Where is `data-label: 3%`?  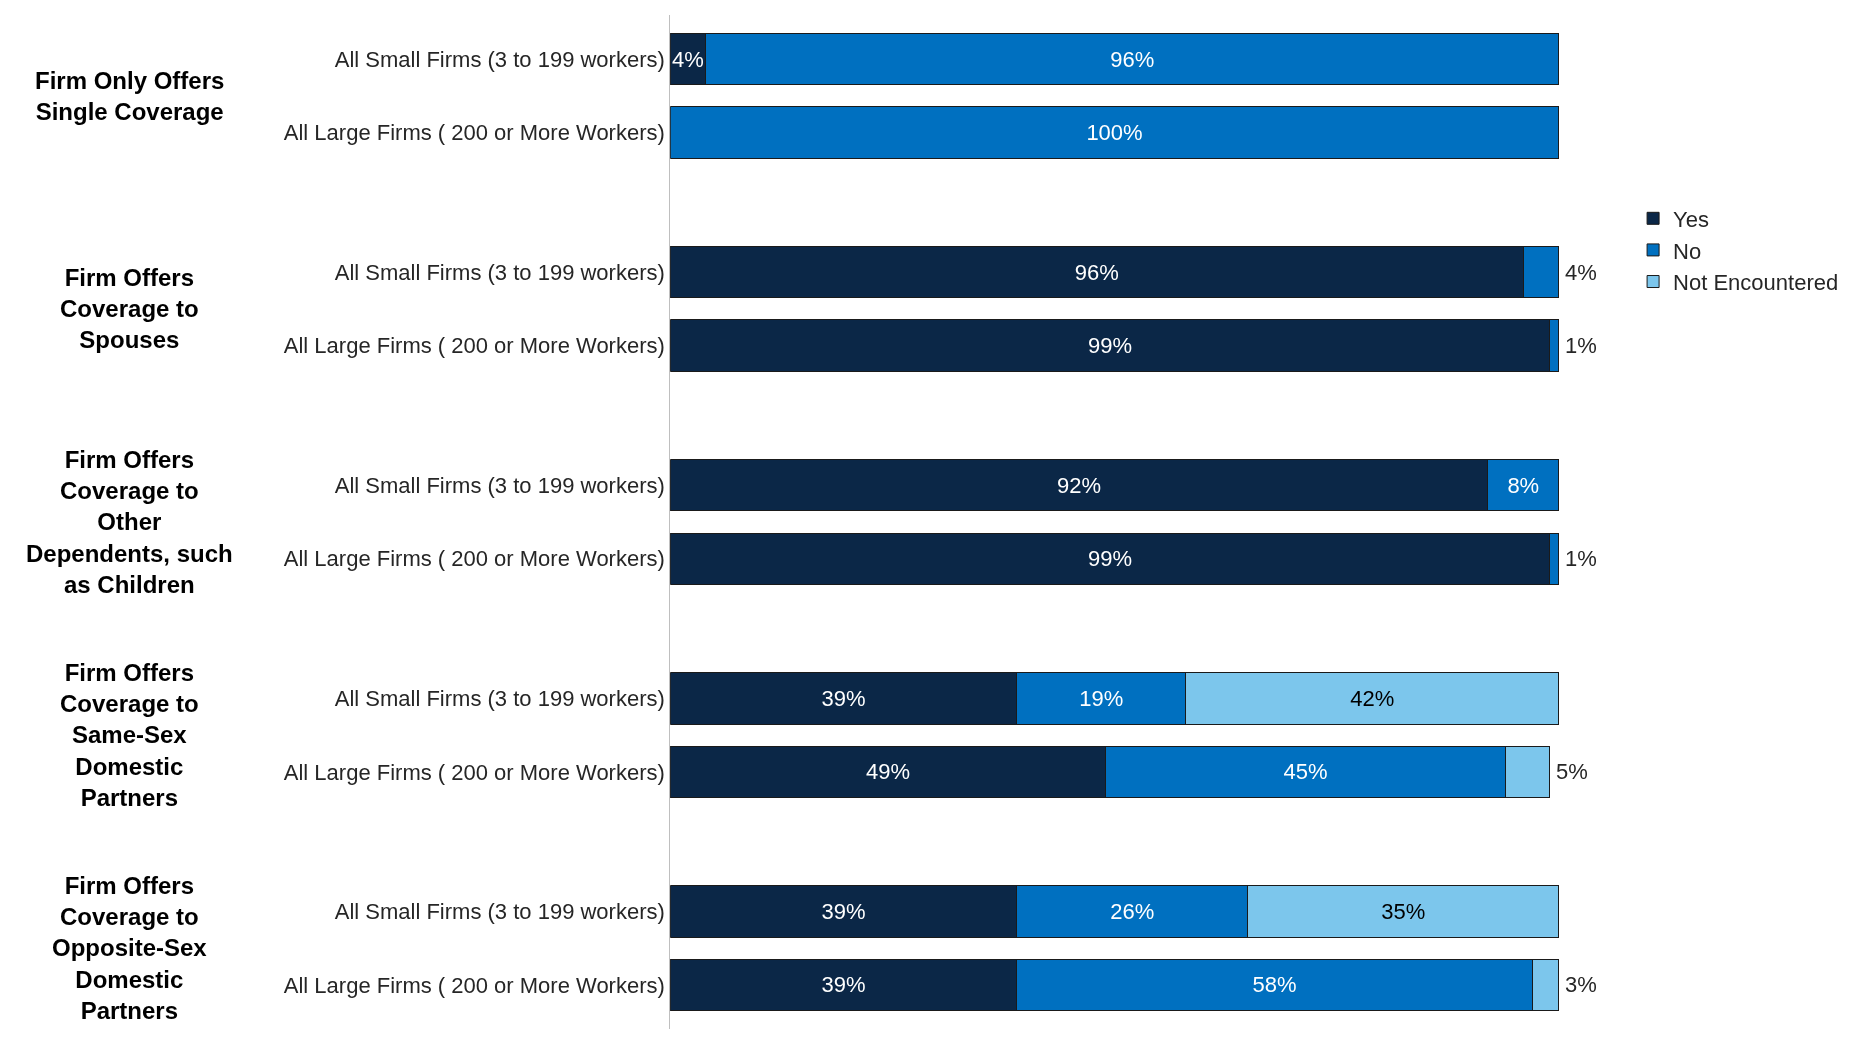 data-label: 3% is located at coordinates (1581, 984).